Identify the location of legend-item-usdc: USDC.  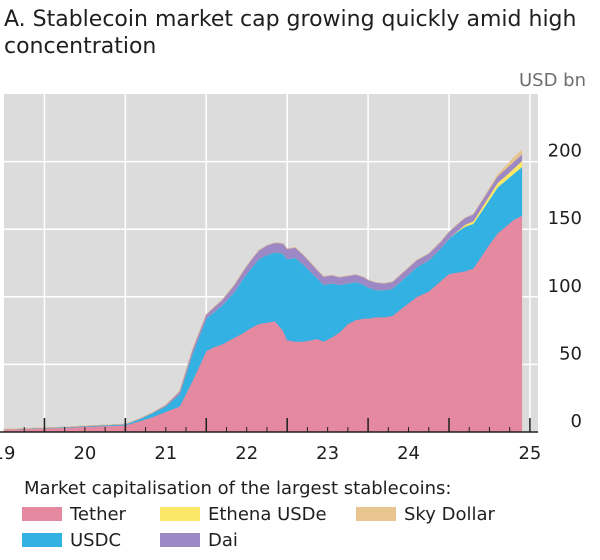
(71, 540).